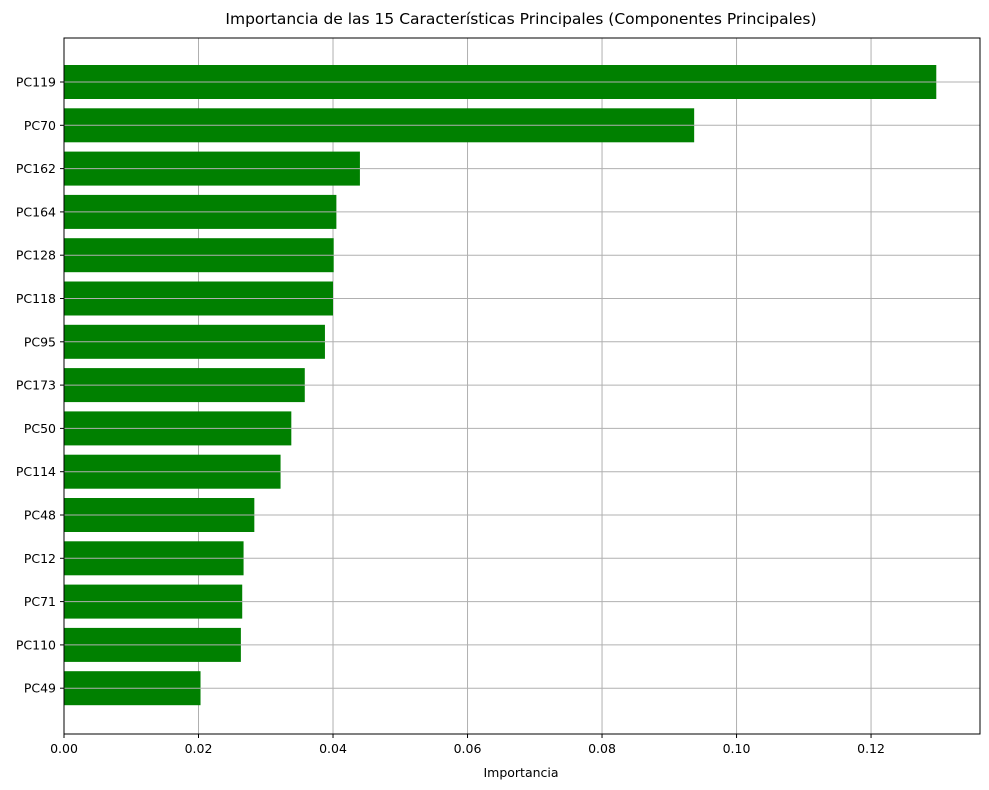 This screenshot has width=989, height=790. Describe the element at coordinates (199, 748) in the screenshot. I see `x-tick-label: 0.02` at that location.